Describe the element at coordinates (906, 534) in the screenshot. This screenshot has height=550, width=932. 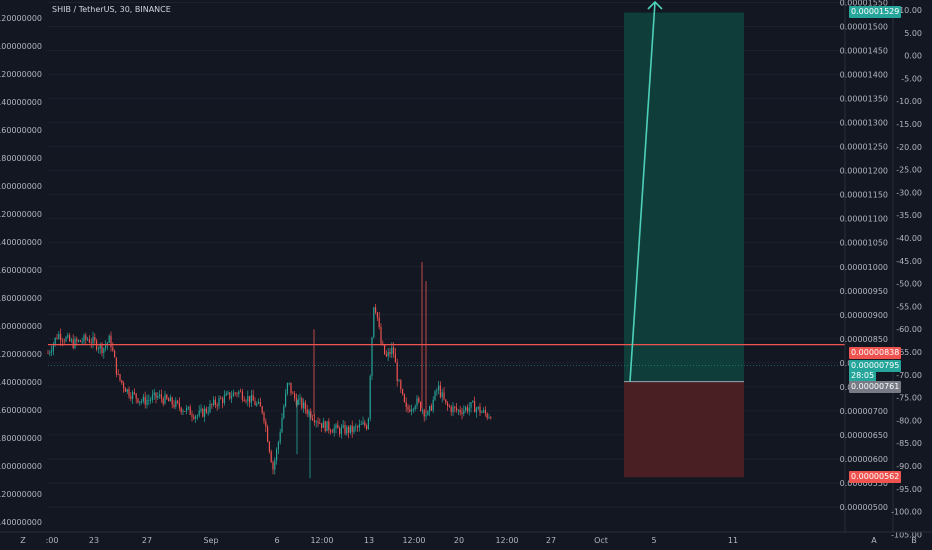
I see `percent-axis-tick: -105.00` at that location.